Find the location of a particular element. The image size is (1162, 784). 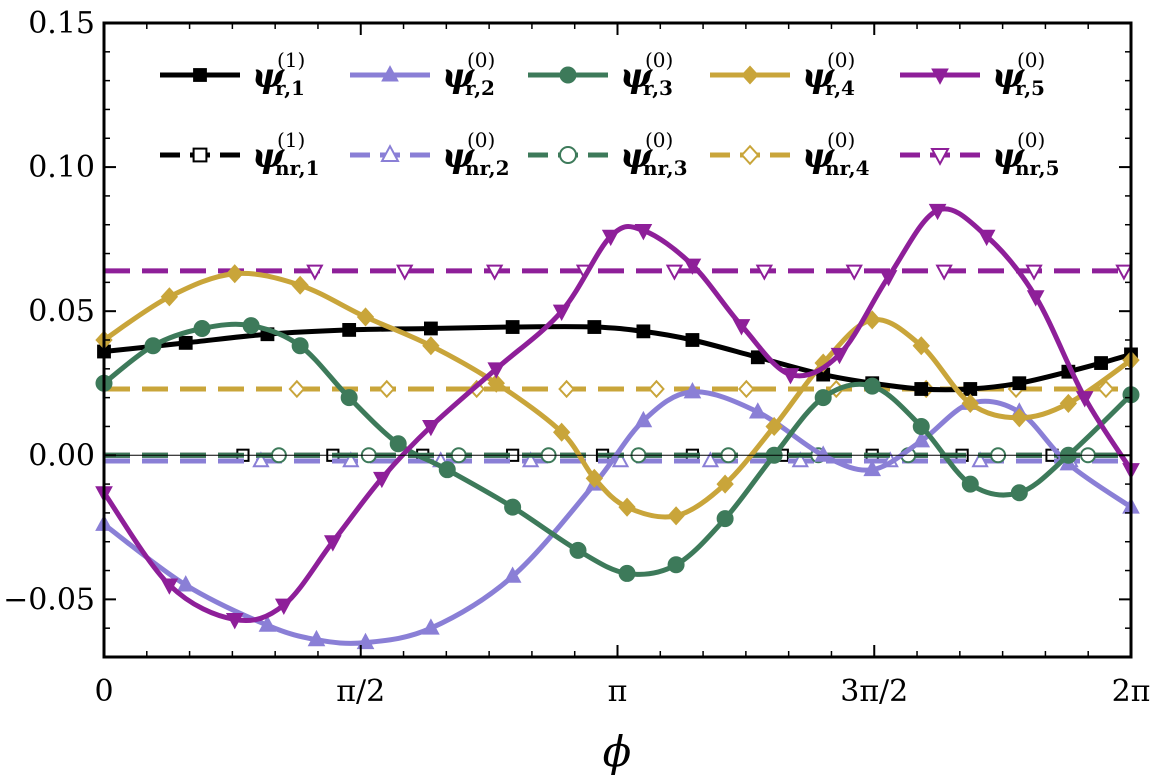

legend-entry-2: ψr,3 (0) is located at coordinates (600, 74).